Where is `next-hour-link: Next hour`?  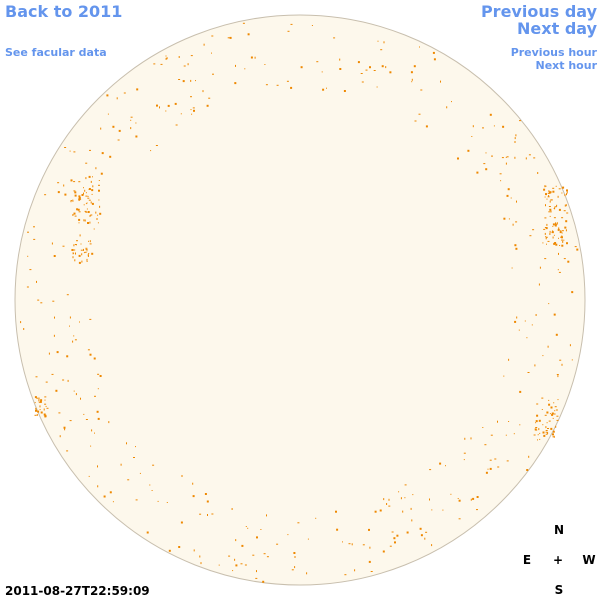
next-hour-link: Next hour is located at coordinates (567, 65).